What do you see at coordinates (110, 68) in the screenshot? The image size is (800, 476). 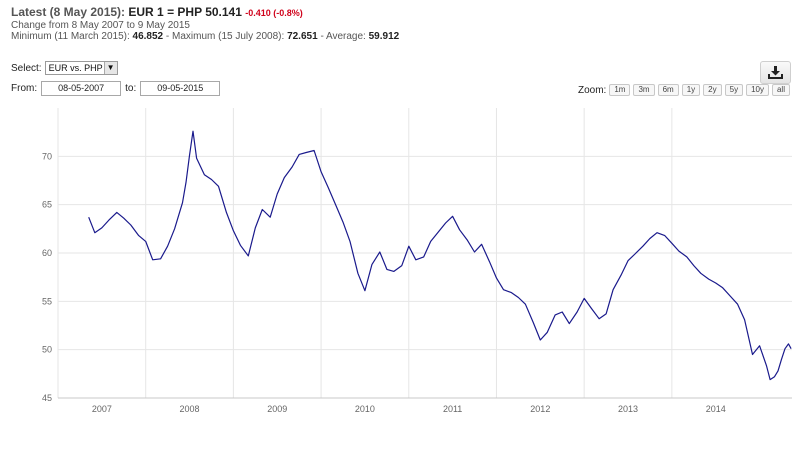 I see `chevron-down-icon: ▼` at bounding box center [110, 68].